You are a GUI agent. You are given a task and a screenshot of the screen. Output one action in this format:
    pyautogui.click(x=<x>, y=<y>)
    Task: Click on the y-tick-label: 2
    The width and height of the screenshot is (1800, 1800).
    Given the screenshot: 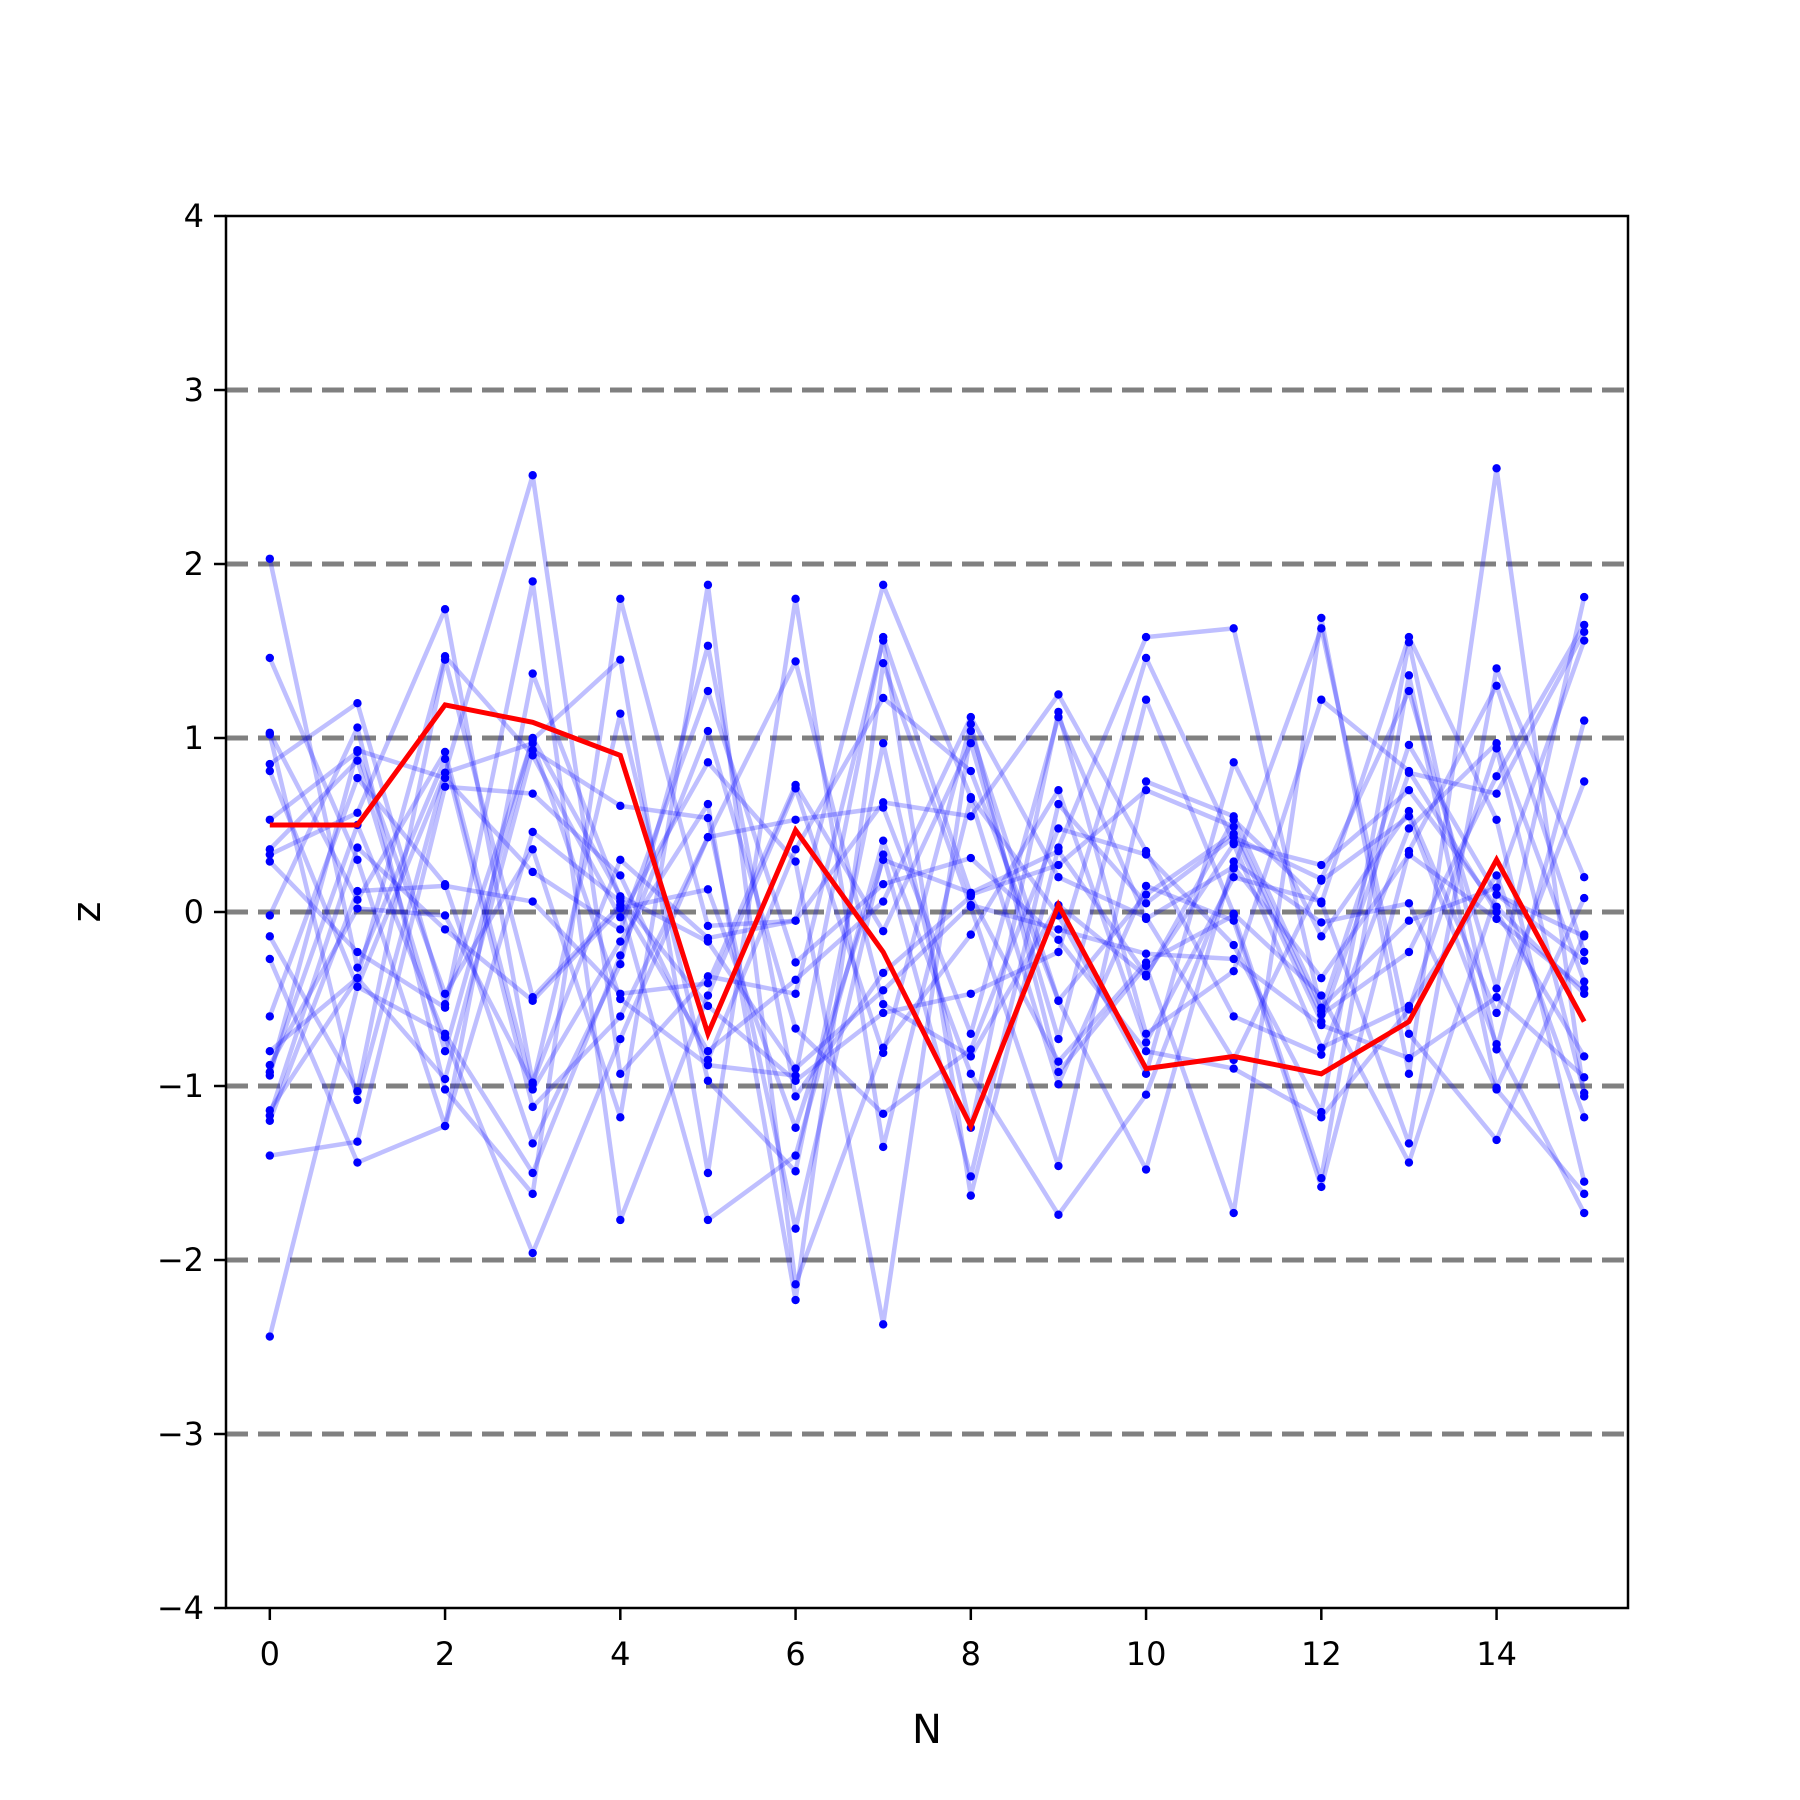 What is the action you would take?
    pyautogui.click(x=194, y=564)
    